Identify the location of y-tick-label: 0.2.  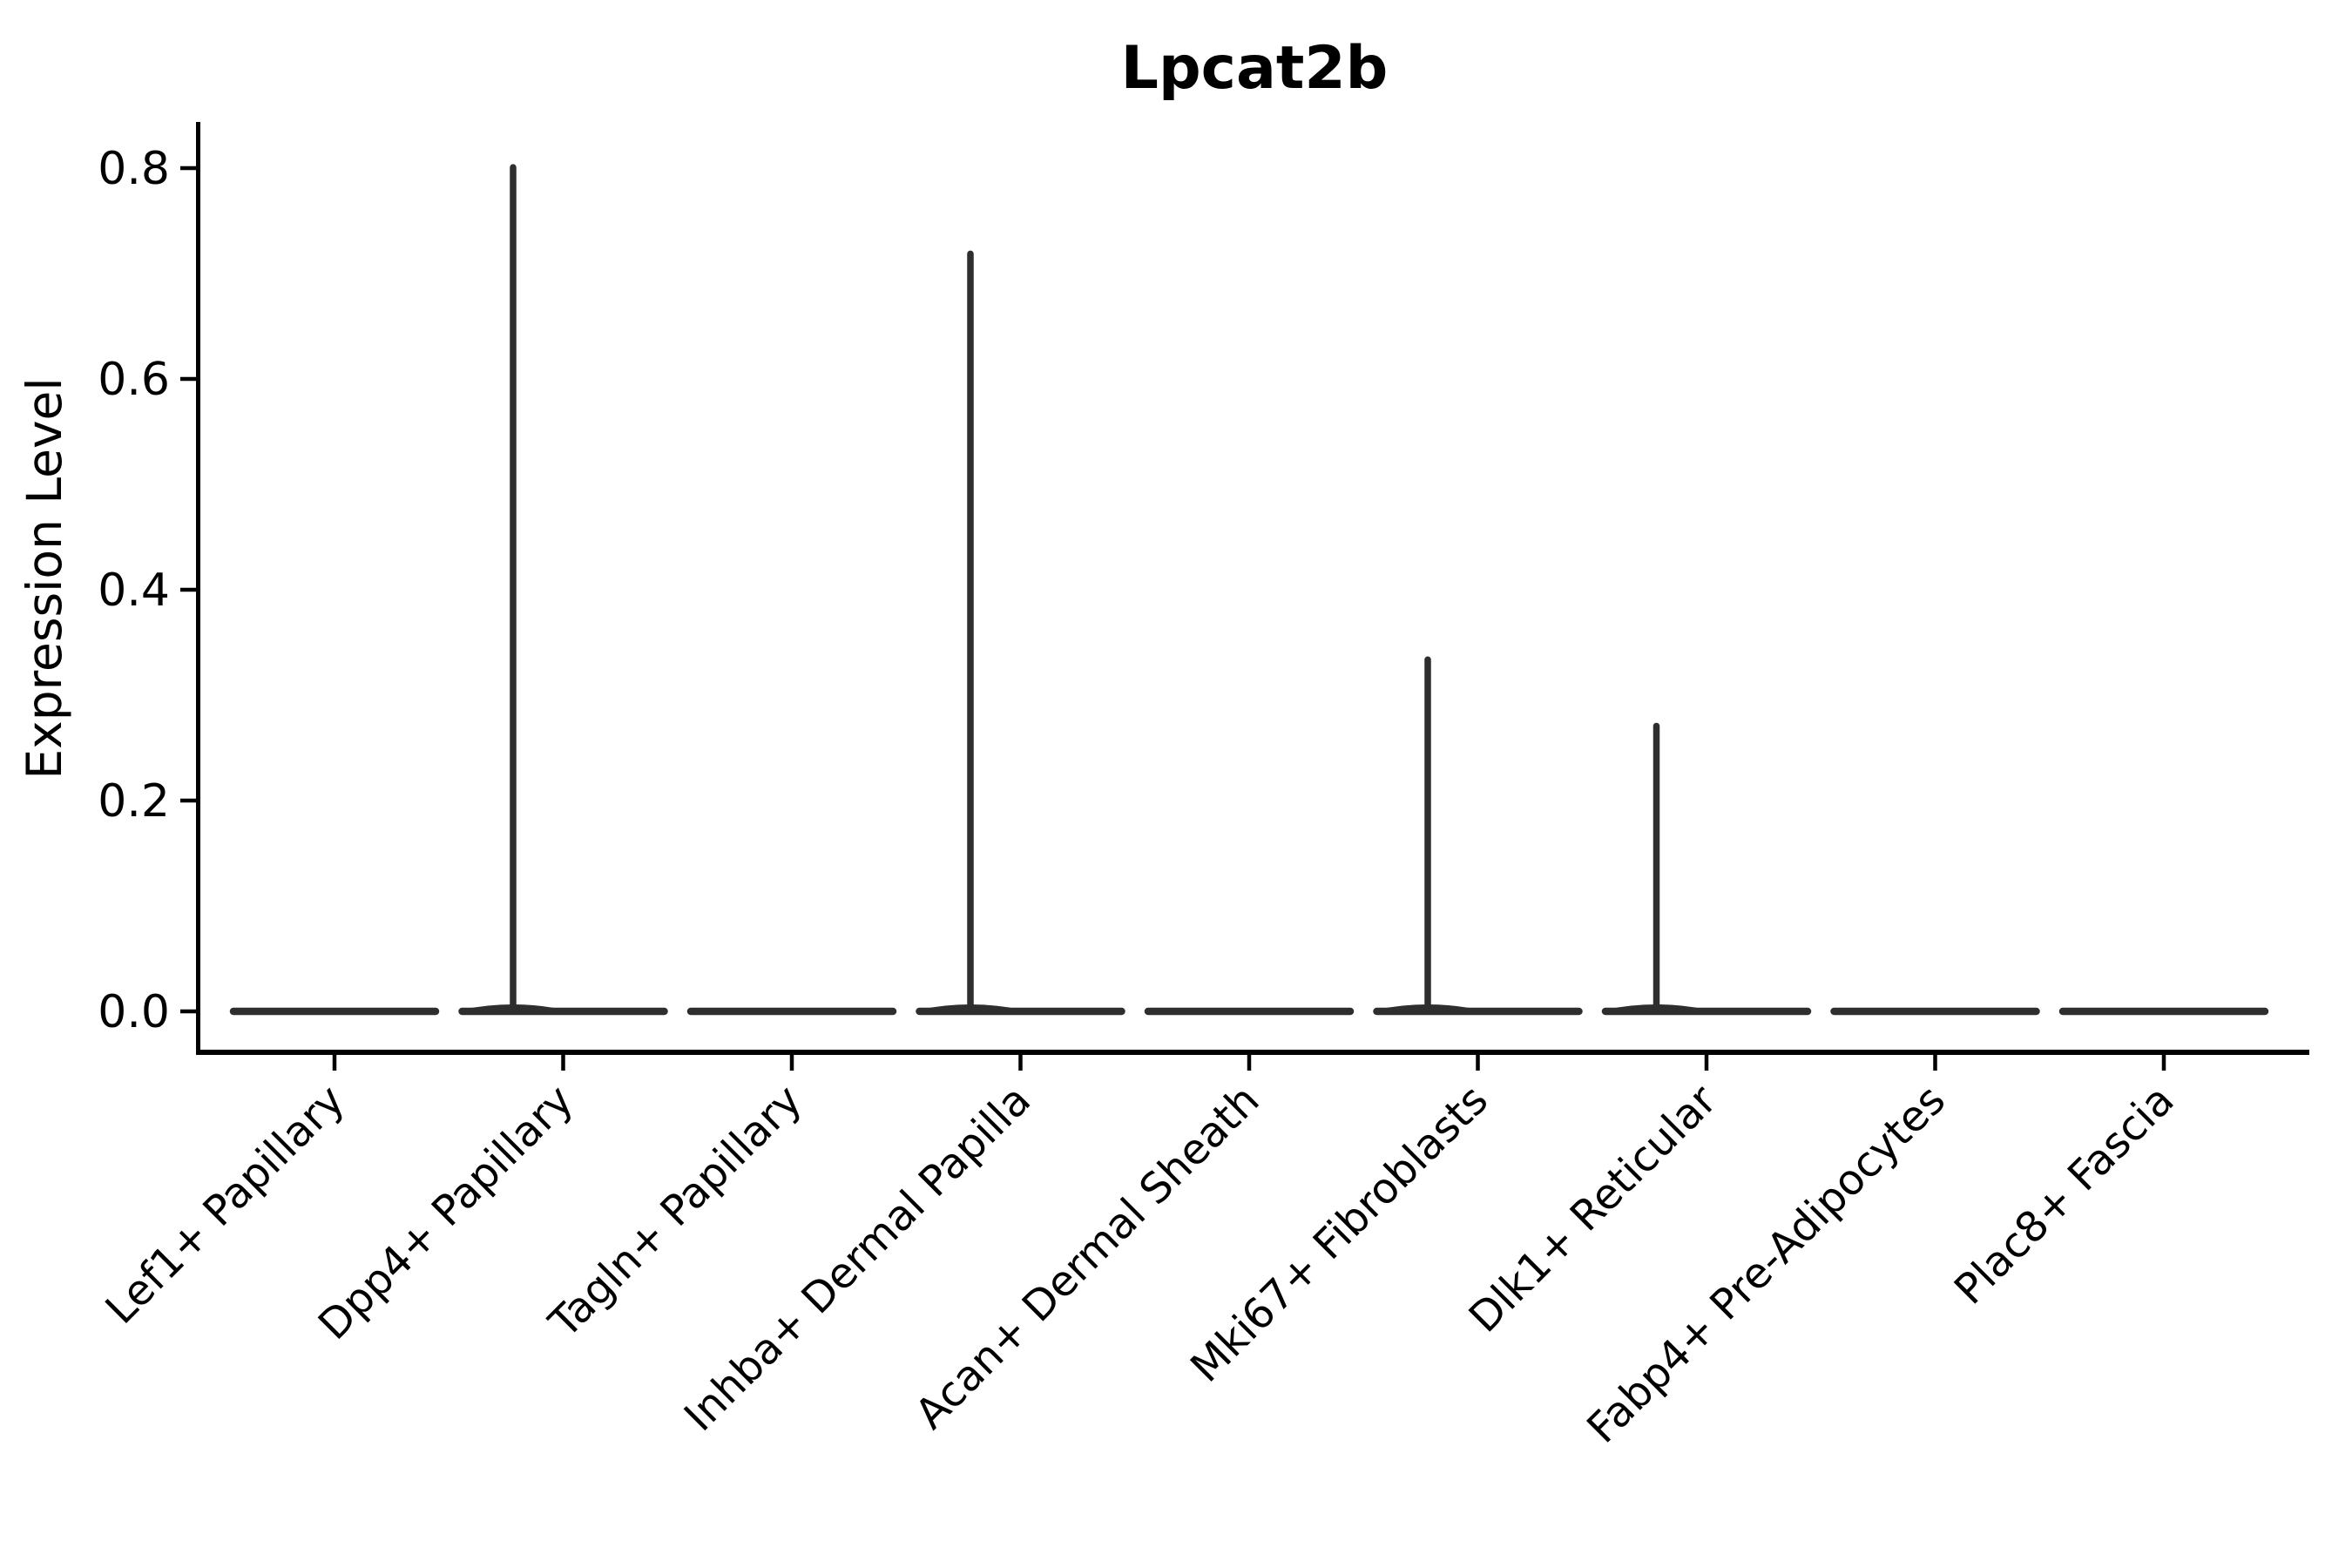
(134, 801).